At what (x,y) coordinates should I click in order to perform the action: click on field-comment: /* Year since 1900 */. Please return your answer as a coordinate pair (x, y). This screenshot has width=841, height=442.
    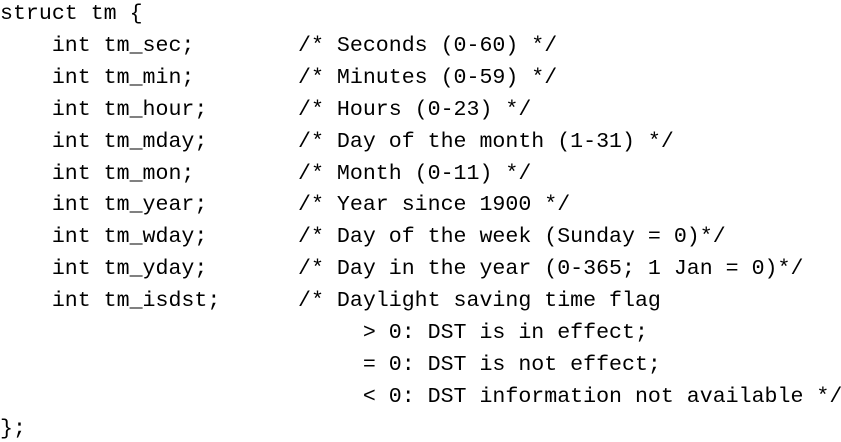
    Looking at the image, I should click on (434, 205).